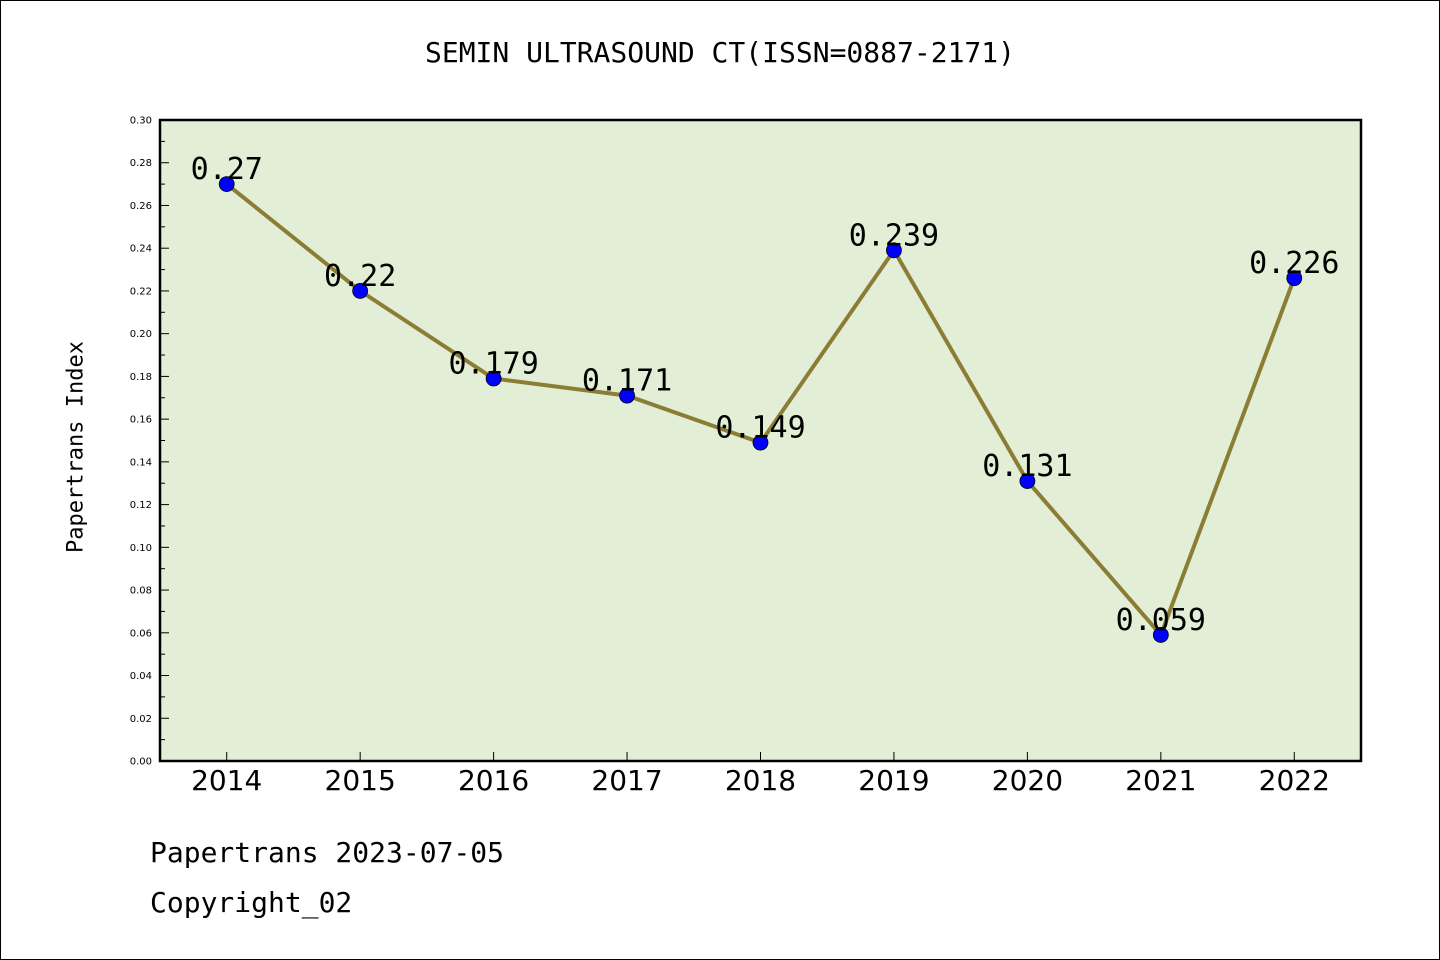 The height and width of the screenshot is (960, 1440). I want to click on y-tick-label: 0.02, so click(141, 719).